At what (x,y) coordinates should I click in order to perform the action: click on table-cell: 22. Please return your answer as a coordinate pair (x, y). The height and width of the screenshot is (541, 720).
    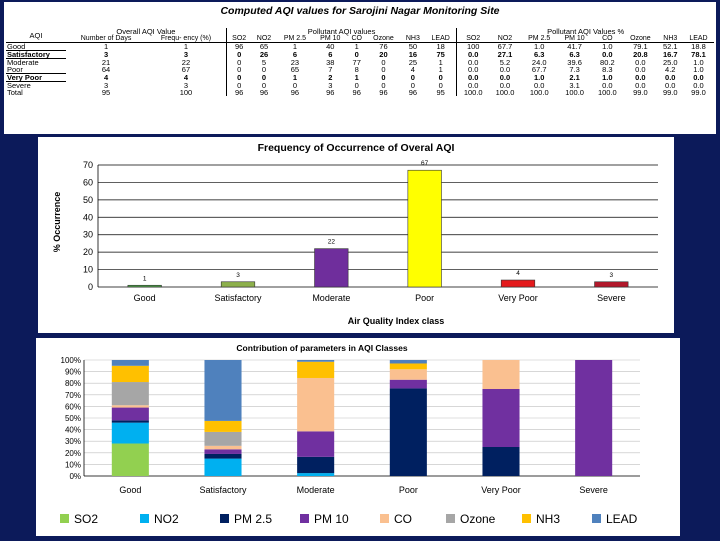
    Looking at the image, I should click on (186, 62).